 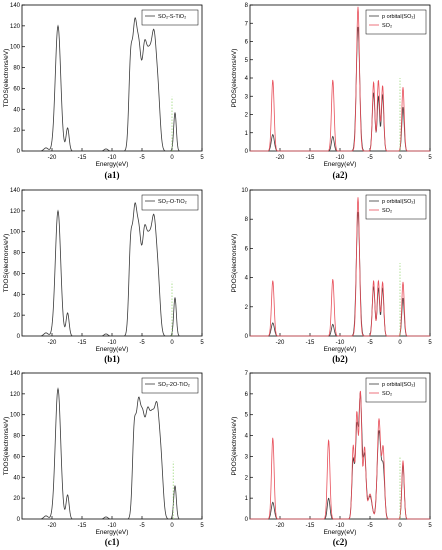 What do you see at coordinates (112, 542) in the screenshot?
I see `panel-caption: (c1)` at bounding box center [112, 542].